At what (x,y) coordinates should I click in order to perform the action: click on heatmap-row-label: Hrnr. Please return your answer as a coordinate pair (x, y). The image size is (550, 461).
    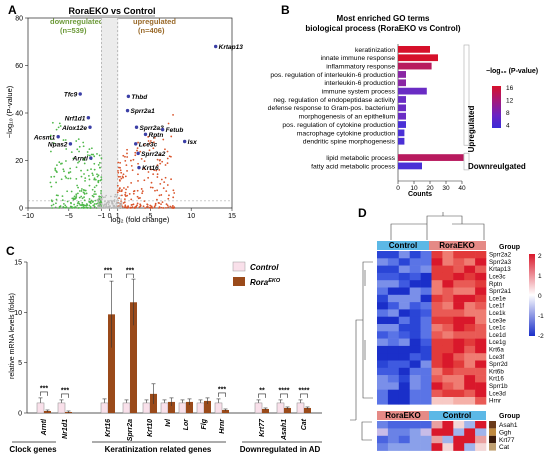
    Looking at the image, I should click on (495, 401).